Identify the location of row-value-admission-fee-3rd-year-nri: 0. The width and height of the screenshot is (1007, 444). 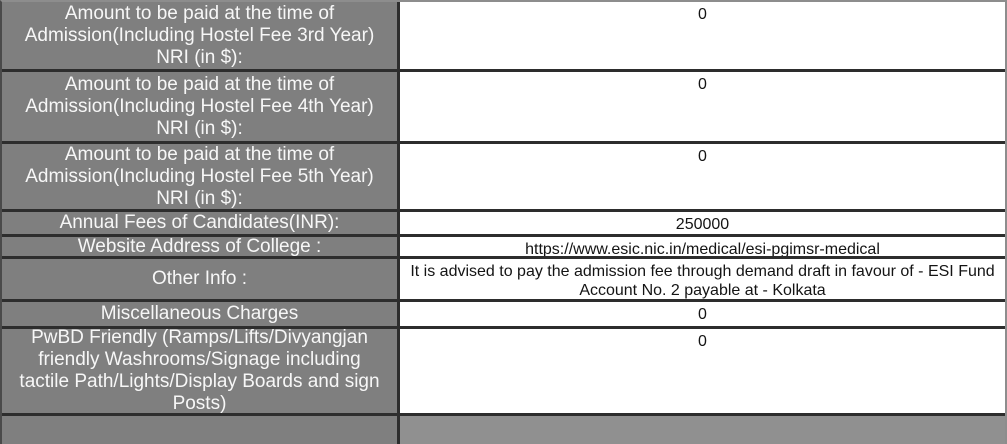
(702, 35).